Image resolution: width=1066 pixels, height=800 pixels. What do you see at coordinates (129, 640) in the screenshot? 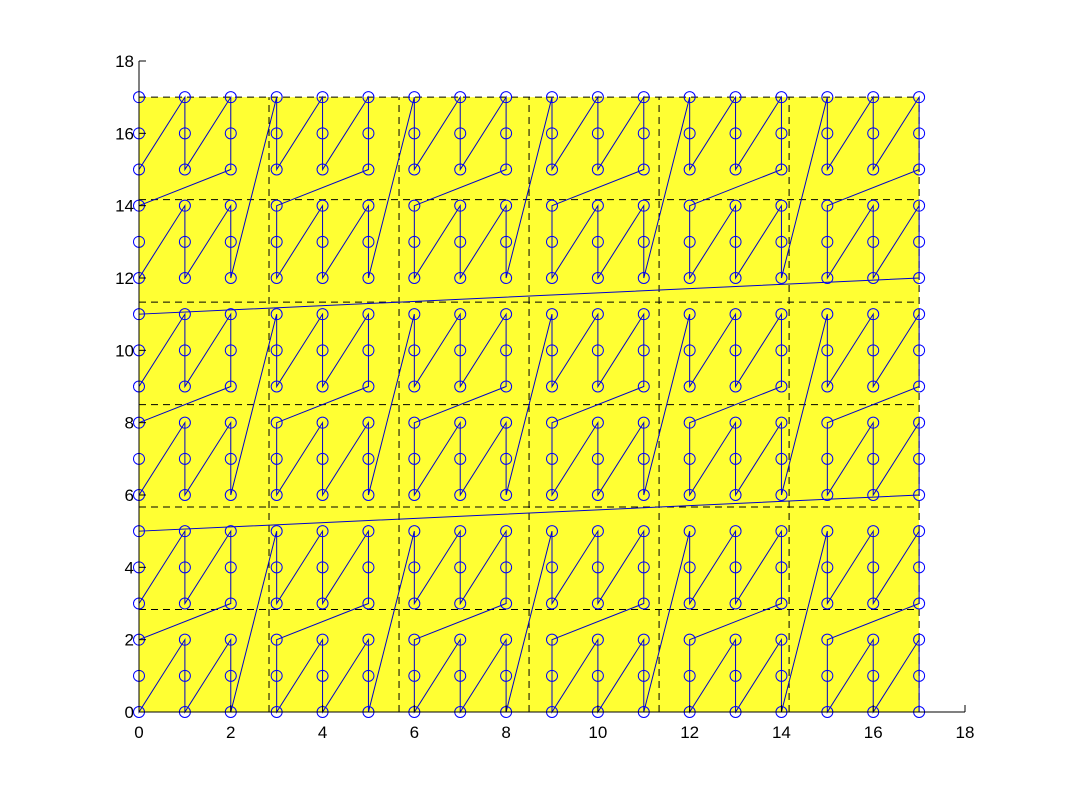
I see `y-tick-label: 2` at bounding box center [129, 640].